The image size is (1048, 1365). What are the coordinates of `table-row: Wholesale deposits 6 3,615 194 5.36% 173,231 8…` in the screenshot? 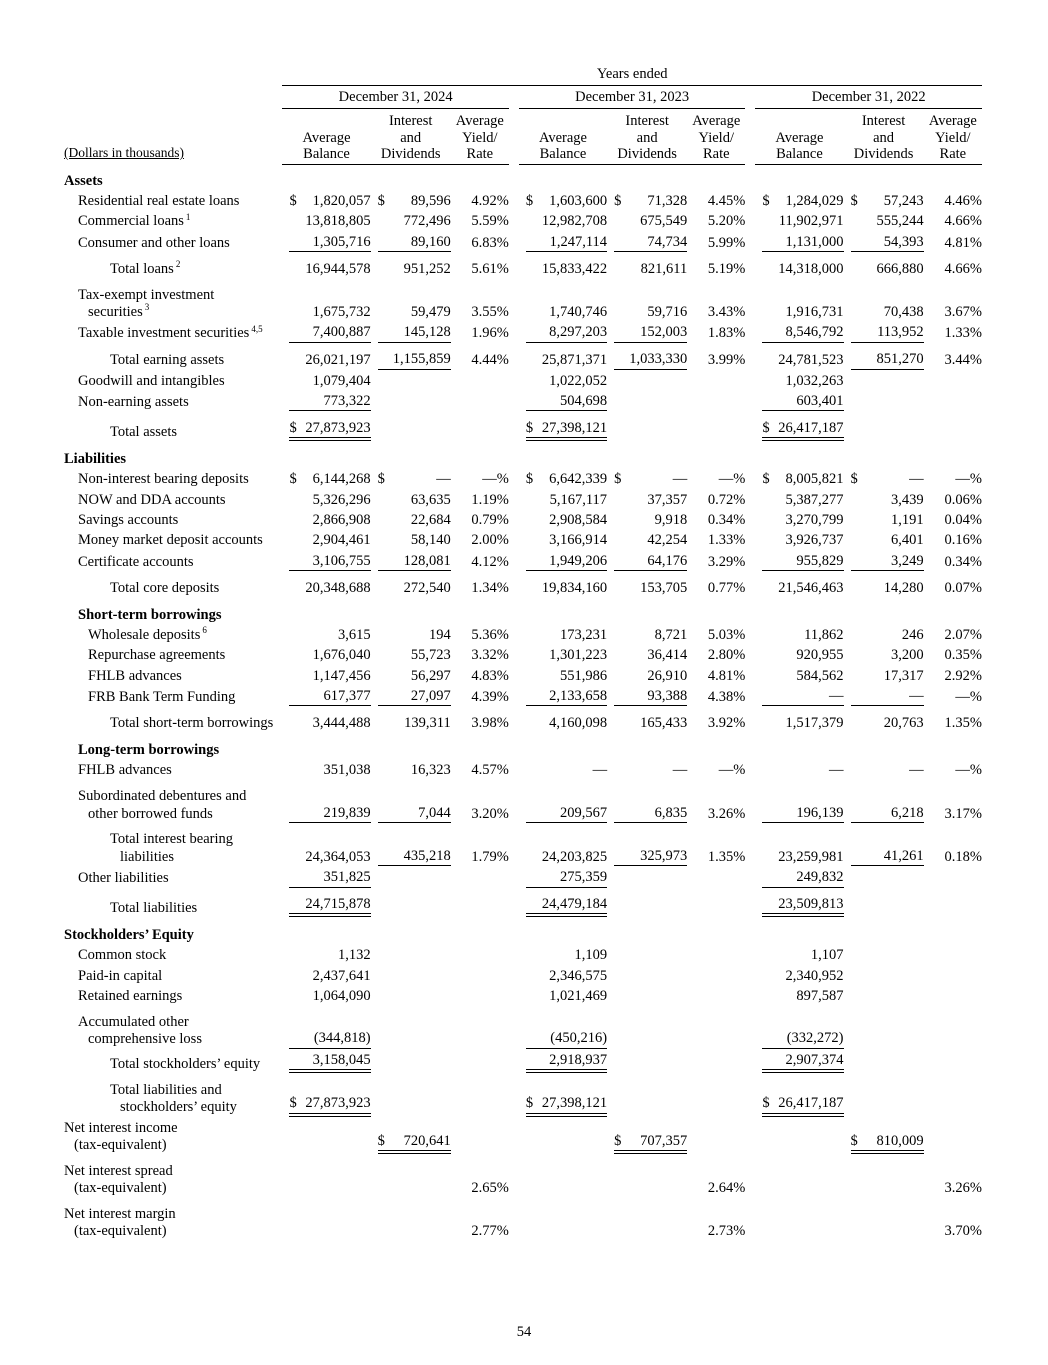 It's located at (523, 635).